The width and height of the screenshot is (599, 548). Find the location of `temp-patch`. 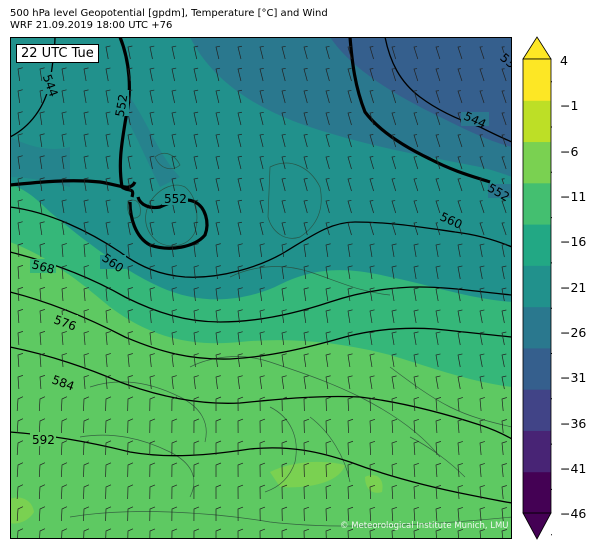

temp-patch is located at coordinates (150, 142).